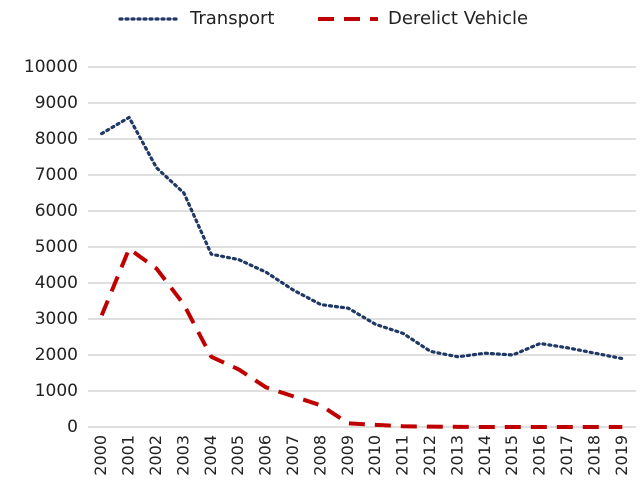  I want to click on x-tick-label: 2006, so click(265, 455).